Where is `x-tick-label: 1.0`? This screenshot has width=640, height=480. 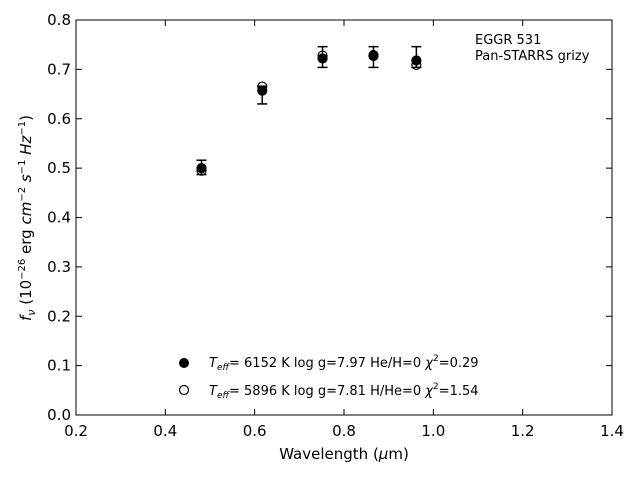 x-tick-label: 1.0 is located at coordinates (433, 431).